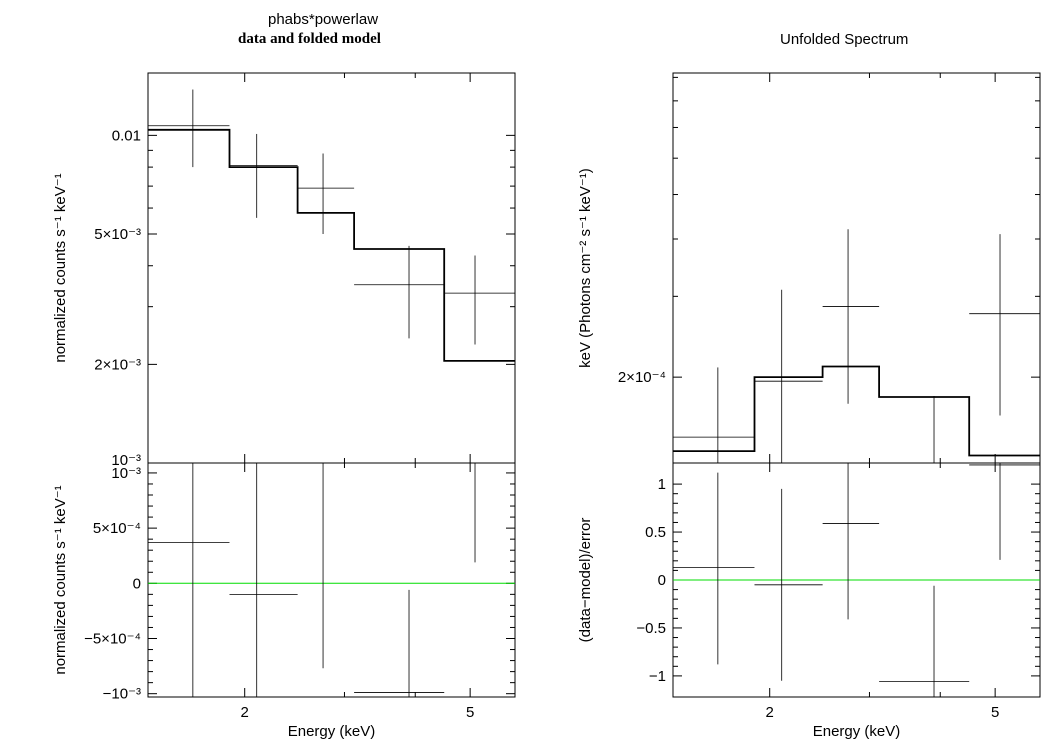 The width and height of the screenshot is (1042, 740). I want to click on right-title: Unfolded Spectrum, so click(844, 39).